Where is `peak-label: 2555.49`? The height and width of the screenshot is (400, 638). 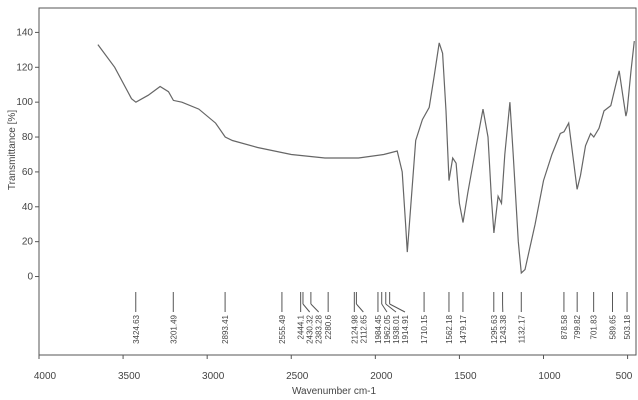
peak-label: 2555.49 is located at coordinates (282, 328).